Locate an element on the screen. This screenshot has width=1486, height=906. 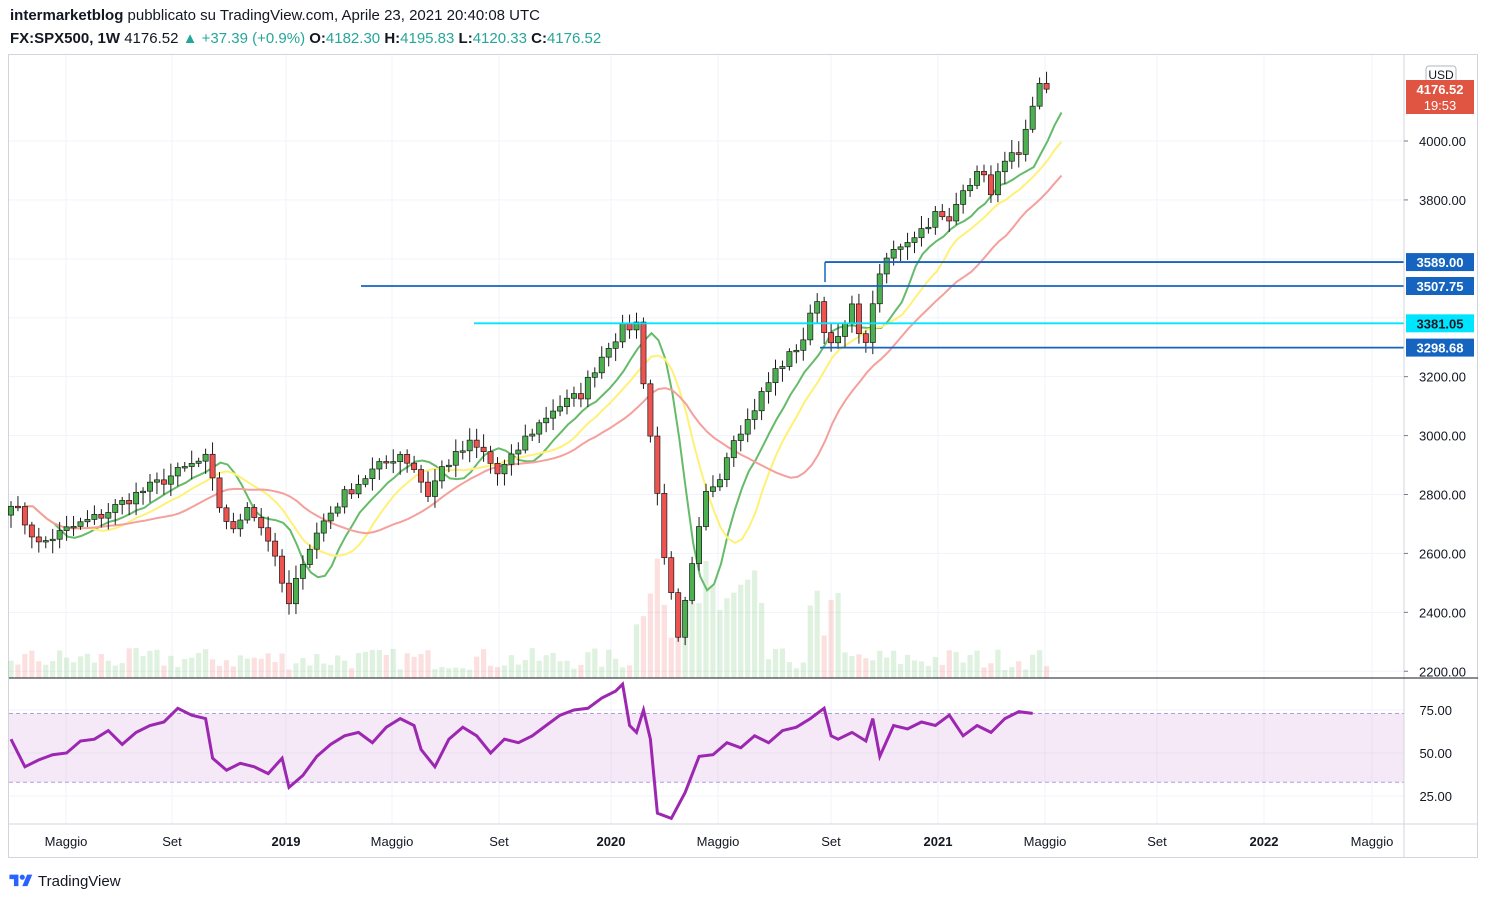
rsi-line is located at coordinates (521, 751).